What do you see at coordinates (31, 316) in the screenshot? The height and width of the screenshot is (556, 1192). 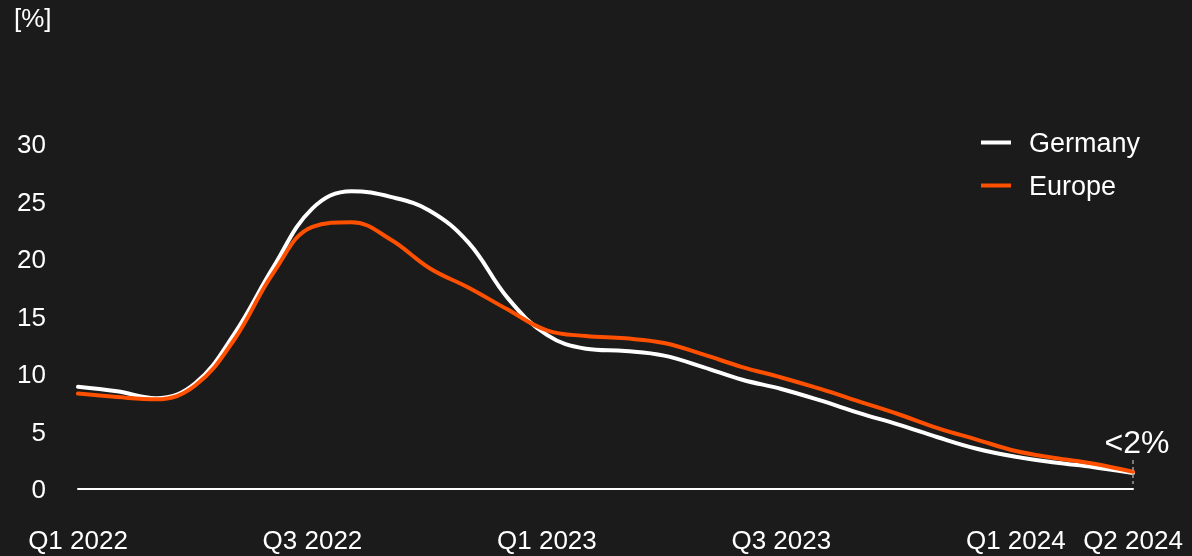 I see `y-tick-label: 15` at bounding box center [31, 316].